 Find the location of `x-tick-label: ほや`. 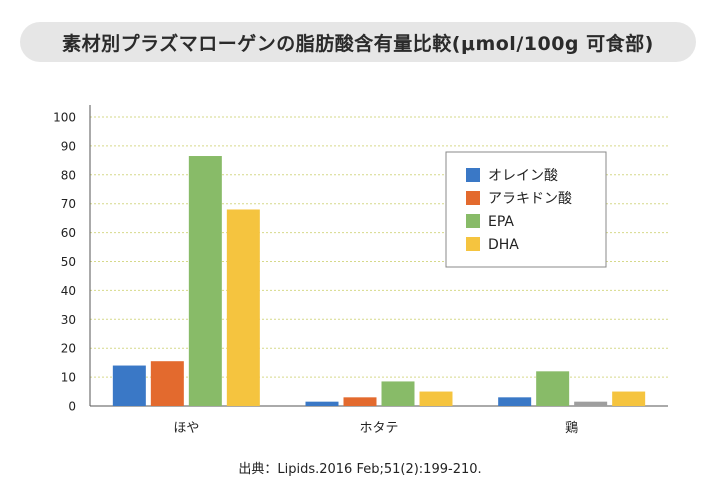

x-tick-label: ほや is located at coordinates (186, 428).